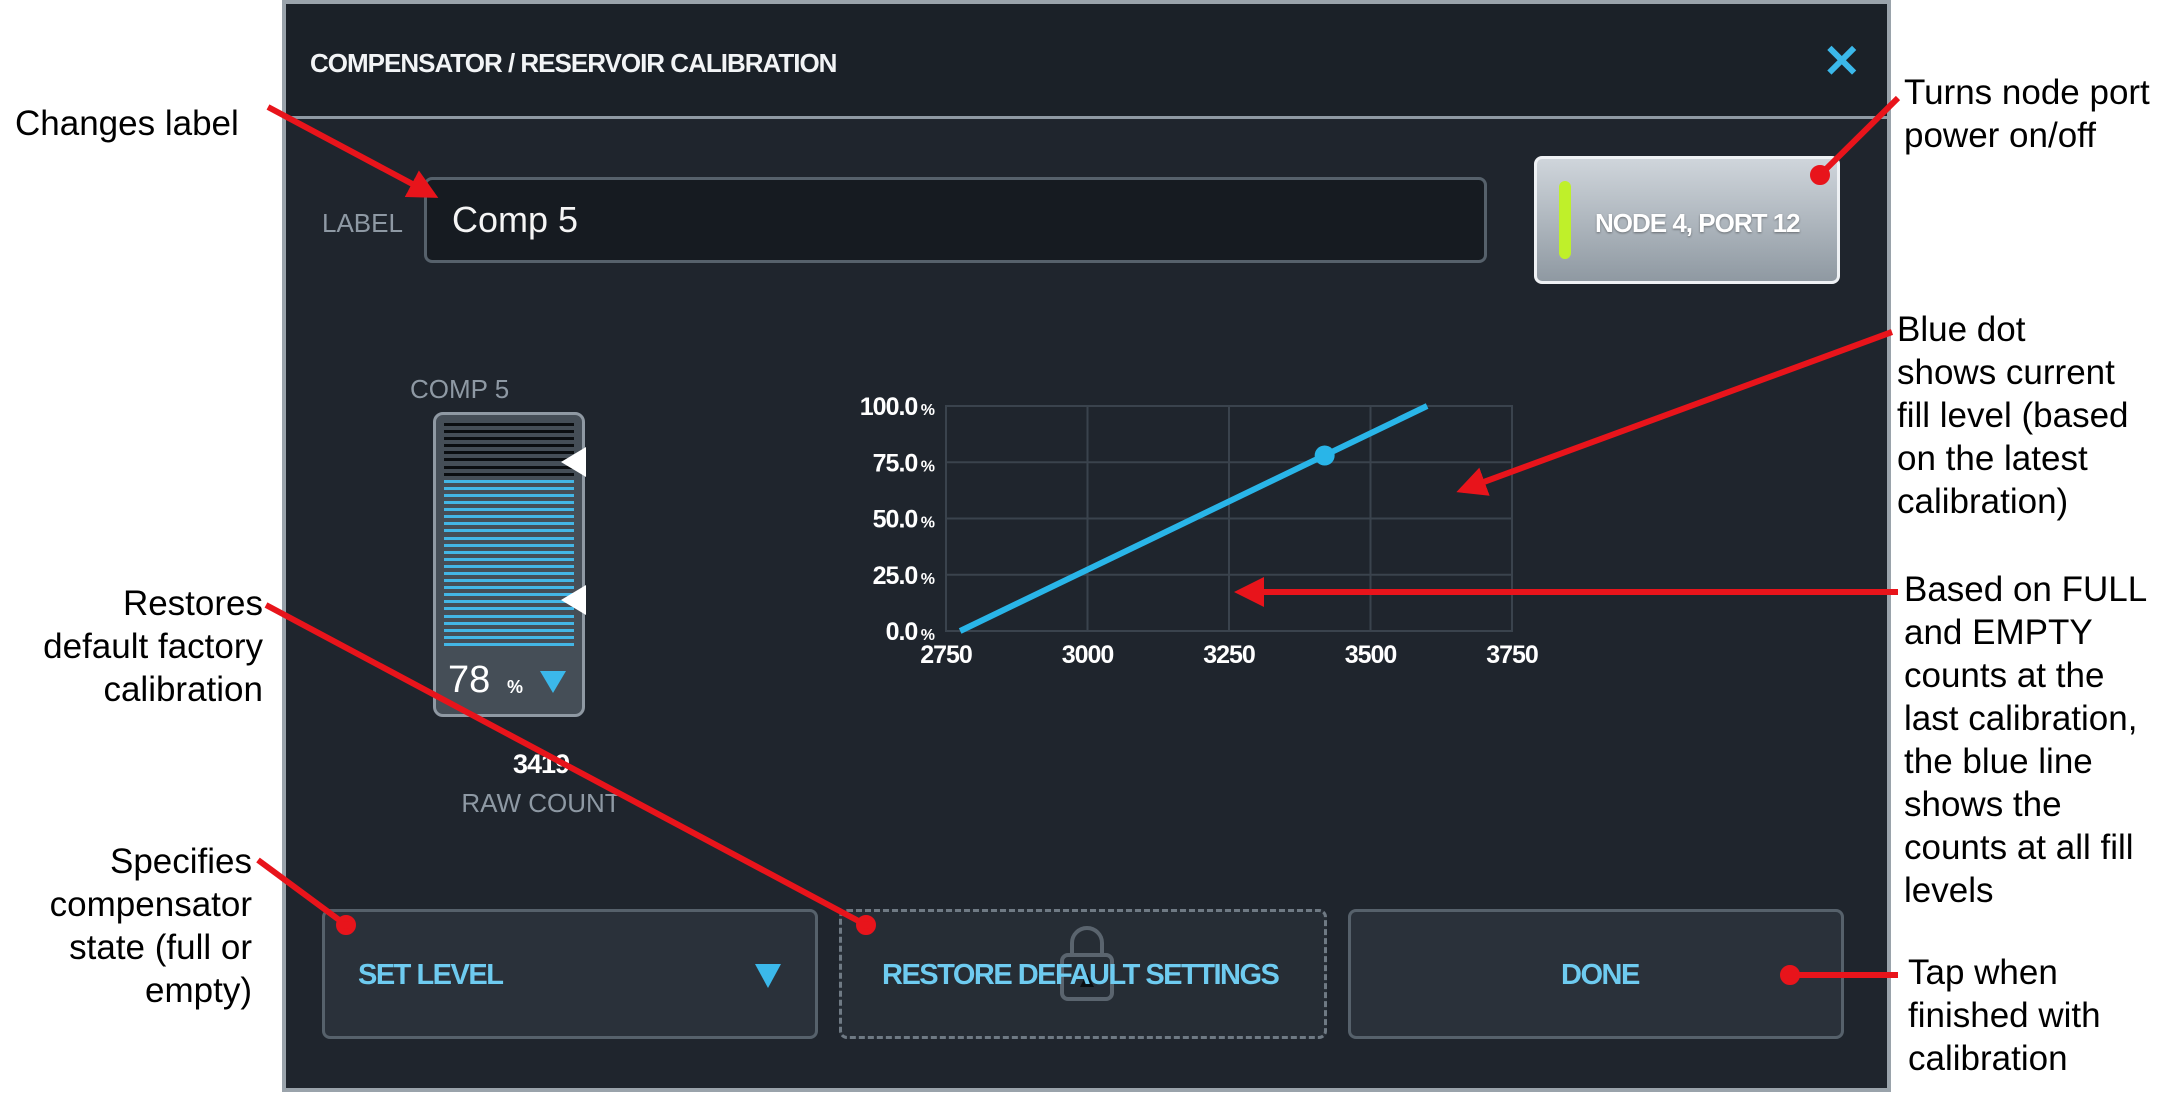 The image size is (2180, 1094). Describe the element at coordinates (573, 63) in the screenshot. I see `dialog-title: COMPENSATOR / RESERVOIR CALIBRATION` at that location.